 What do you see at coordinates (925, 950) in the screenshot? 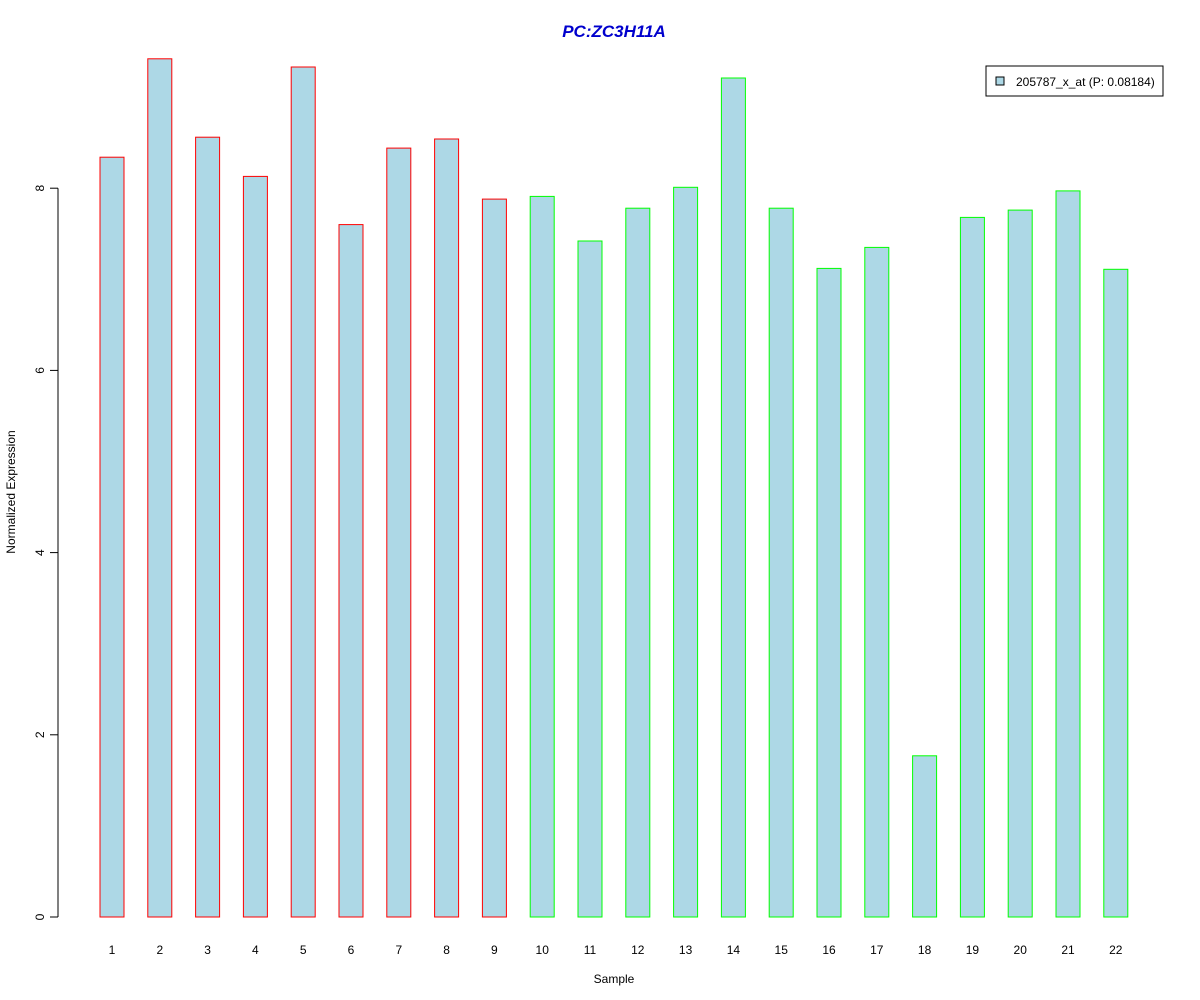
I see `x-tick-label: 18` at bounding box center [925, 950].